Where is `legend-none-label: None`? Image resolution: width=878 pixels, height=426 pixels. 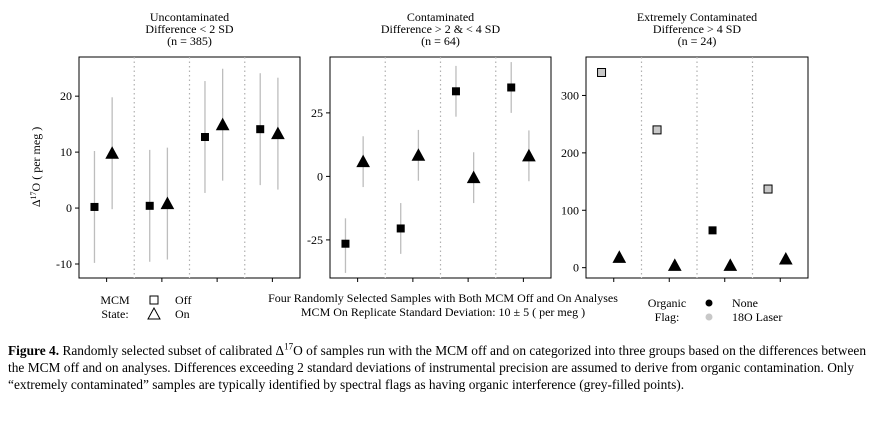 legend-none-label: None is located at coordinates (745, 303).